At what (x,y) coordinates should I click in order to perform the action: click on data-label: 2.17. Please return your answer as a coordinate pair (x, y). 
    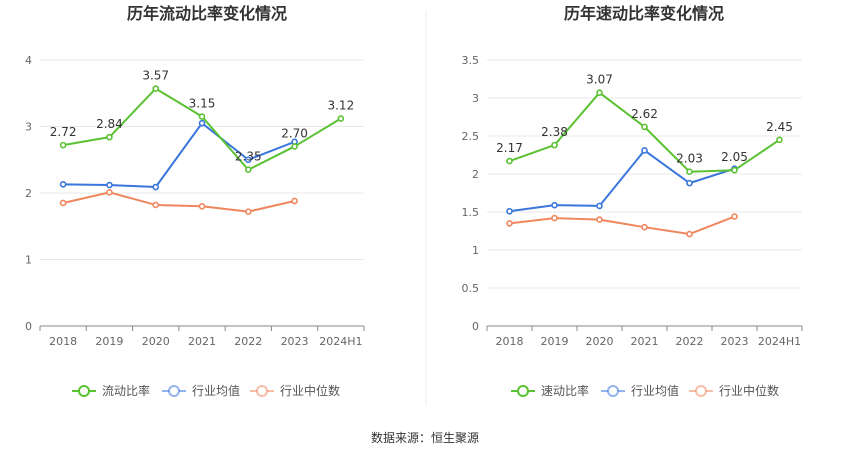
    Looking at the image, I should click on (509, 148).